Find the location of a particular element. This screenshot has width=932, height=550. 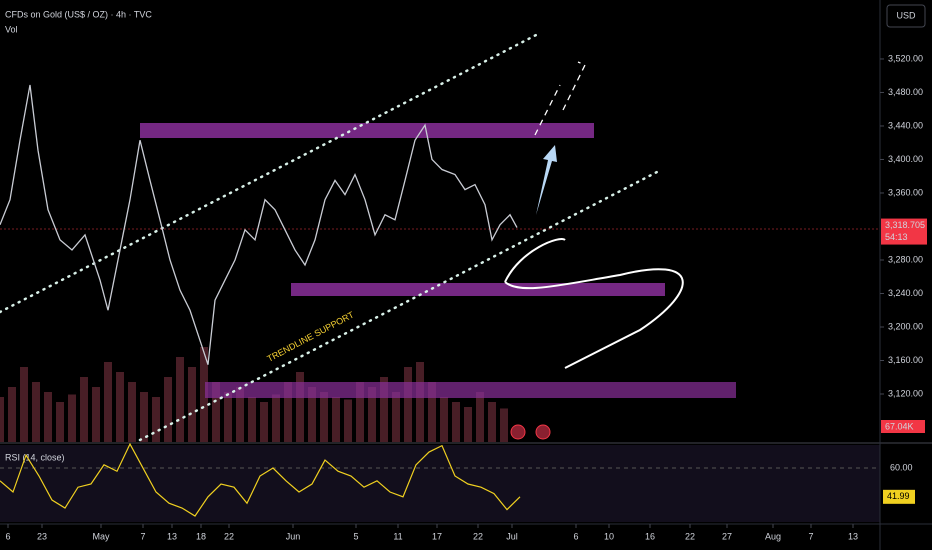

x-tick-label: 10 is located at coordinates (609, 536).